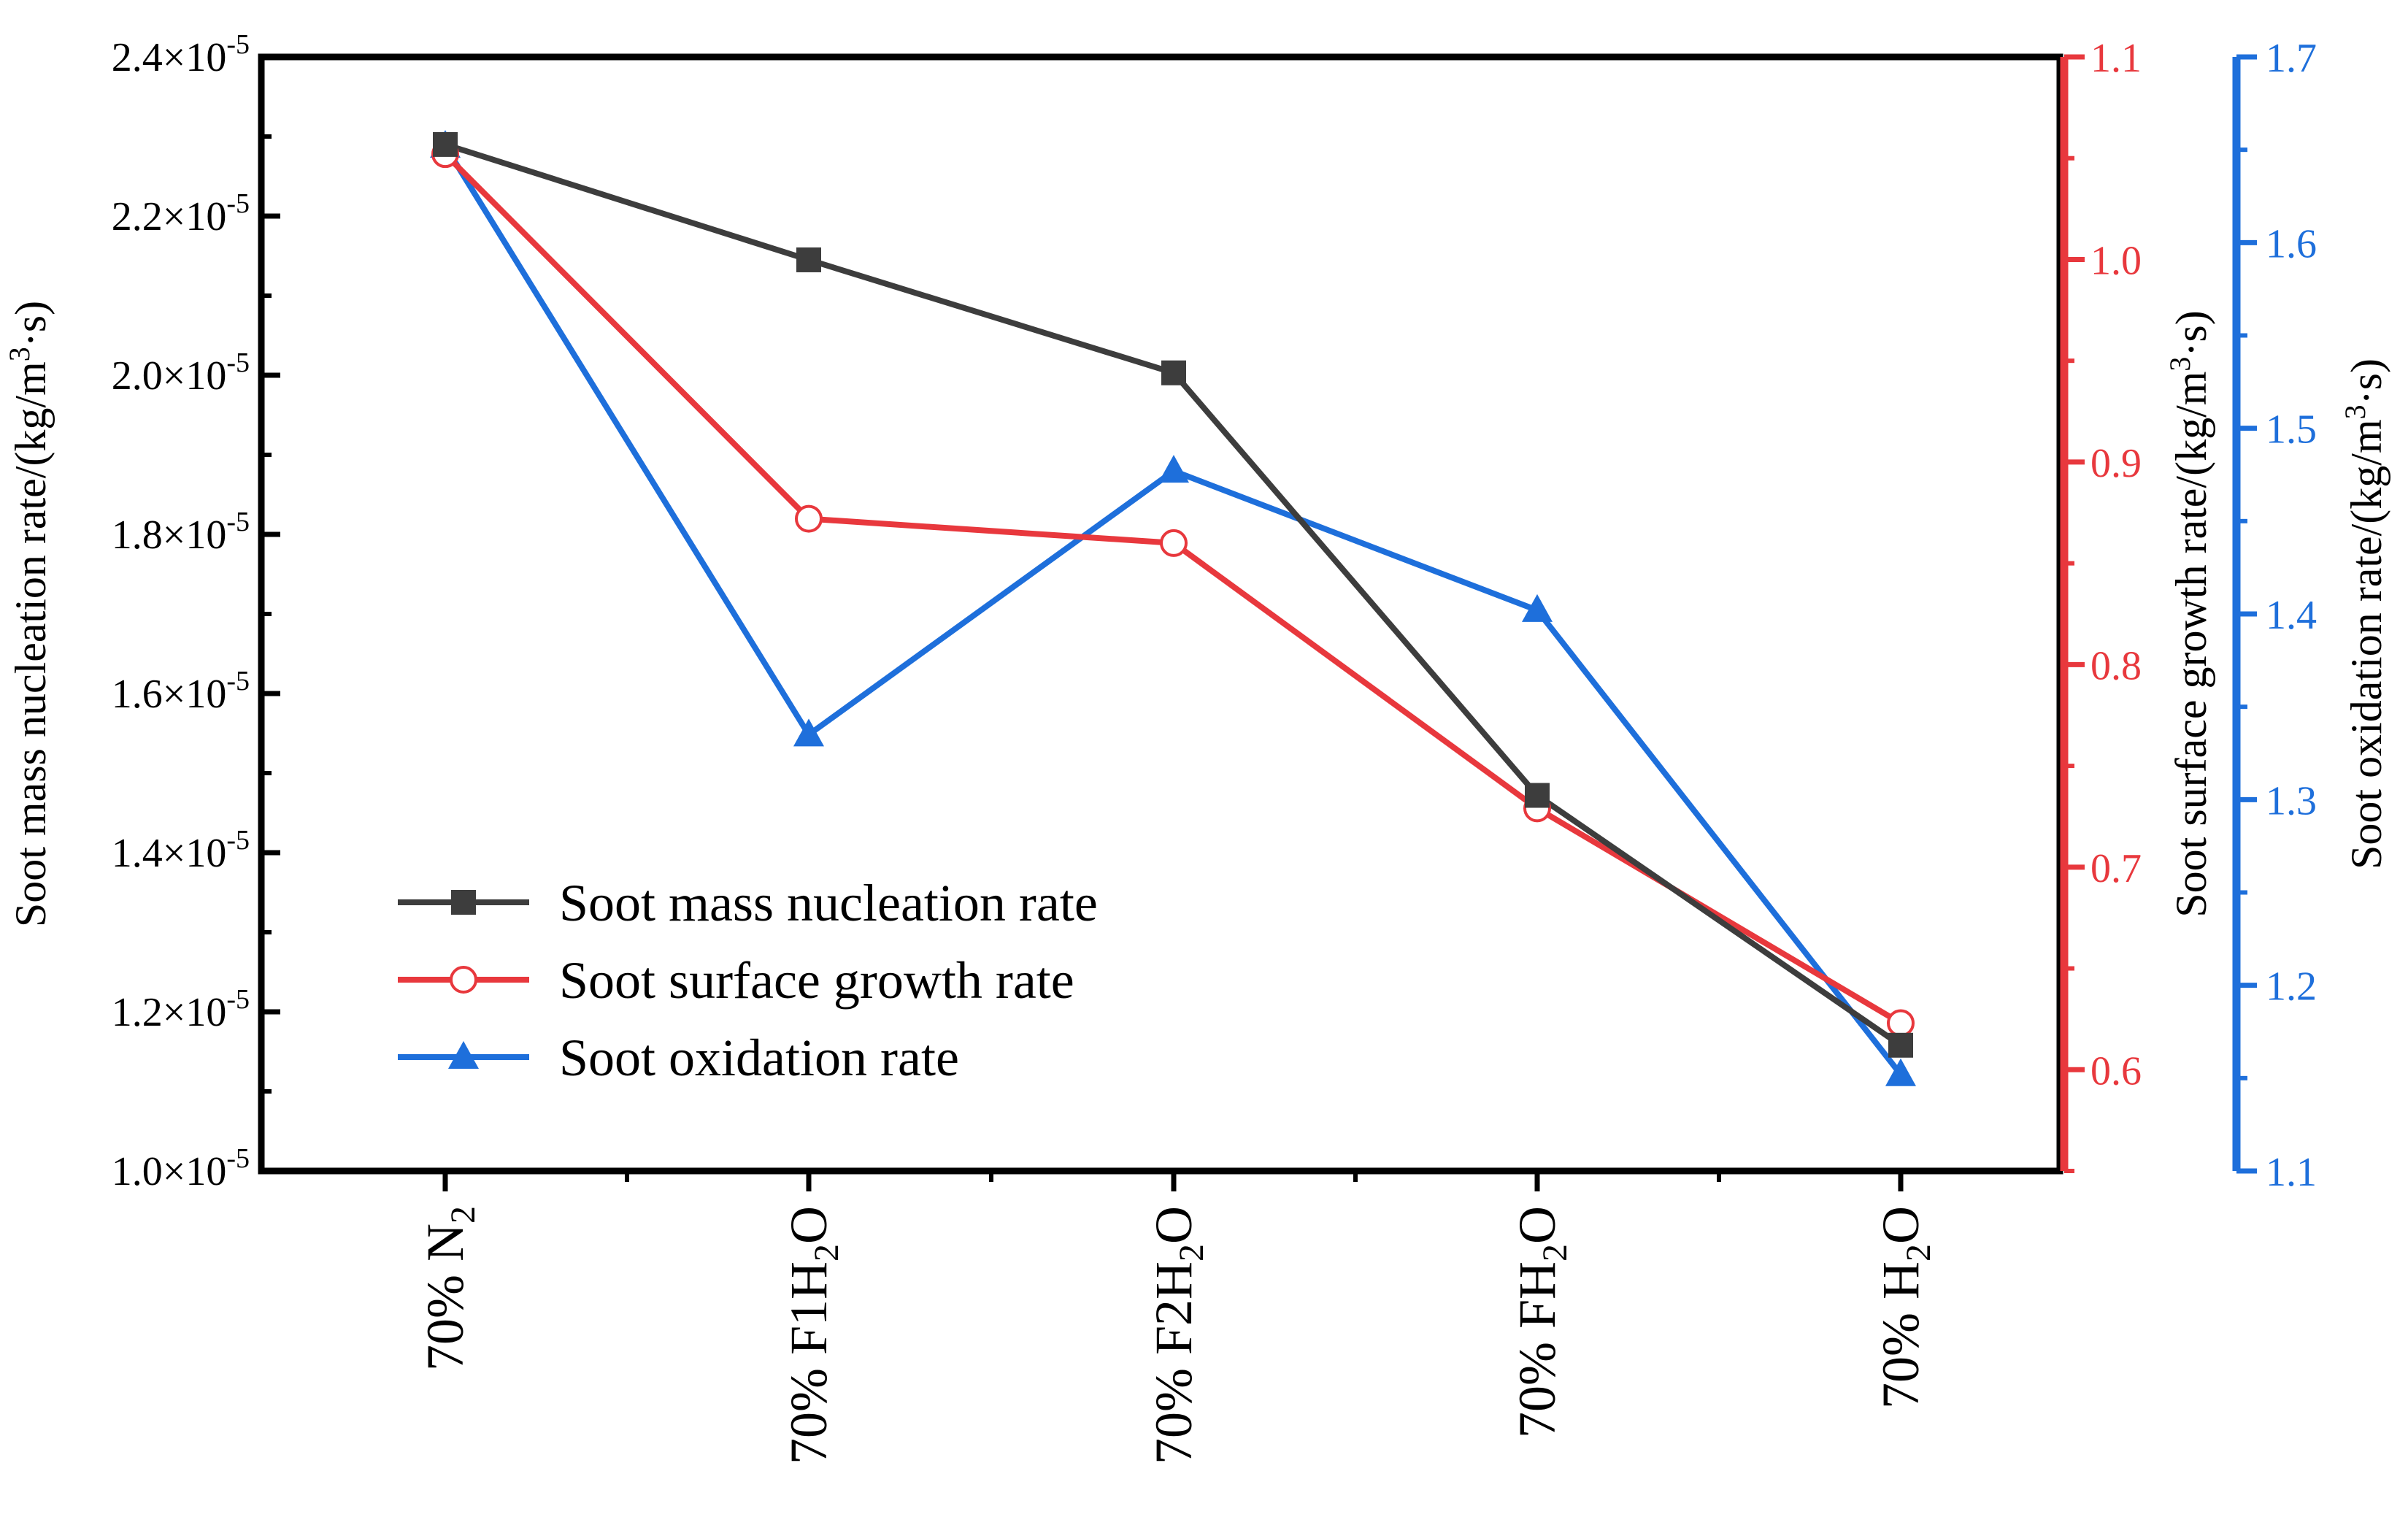 The image size is (2408, 1517). What do you see at coordinates (2291, 1173) in the screenshot?
I see `right2-tick-label: 1.1` at bounding box center [2291, 1173].